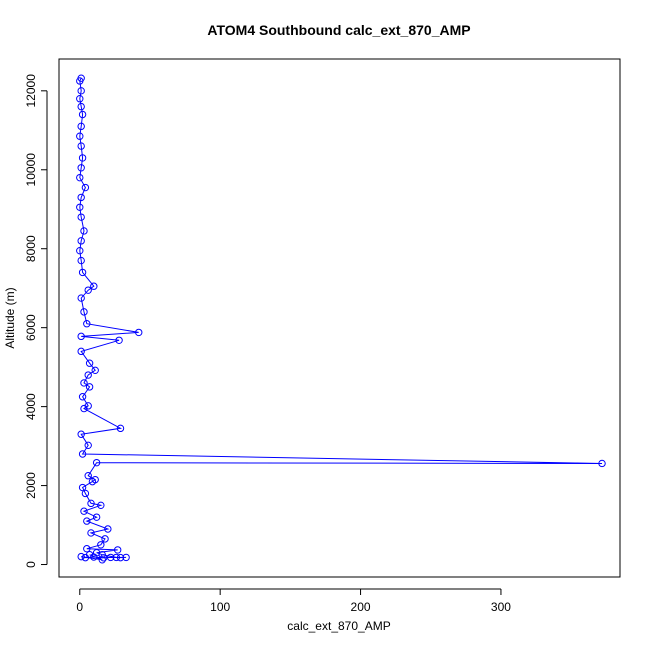 The height and width of the screenshot is (650, 650). Describe the element at coordinates (338, 30) in the screenshot. I see `chart-title: ATOM4 Southbound calc_ext_870_AMP` at that location.